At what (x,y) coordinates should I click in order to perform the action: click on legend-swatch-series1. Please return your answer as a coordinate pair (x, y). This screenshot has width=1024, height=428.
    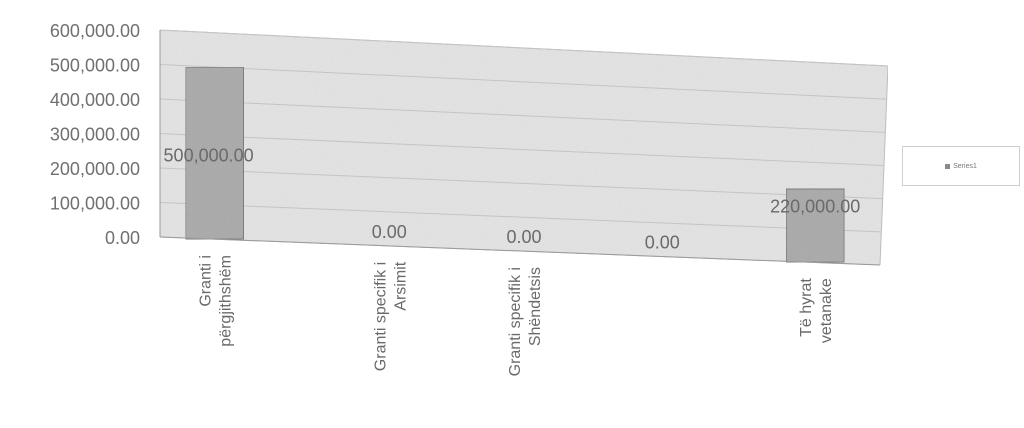
    Looking at the image, I should click on (948, 166).